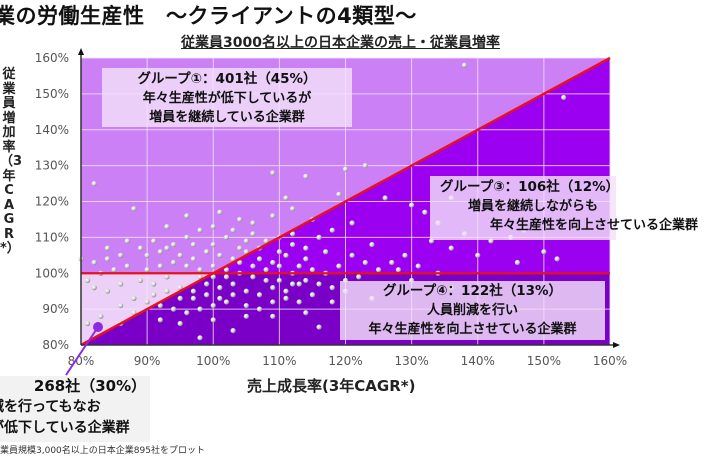  Describe the element at coordinates (227, 79) in the screenshot. I see `group1-title: グループ①：401社（45%）` at that location.